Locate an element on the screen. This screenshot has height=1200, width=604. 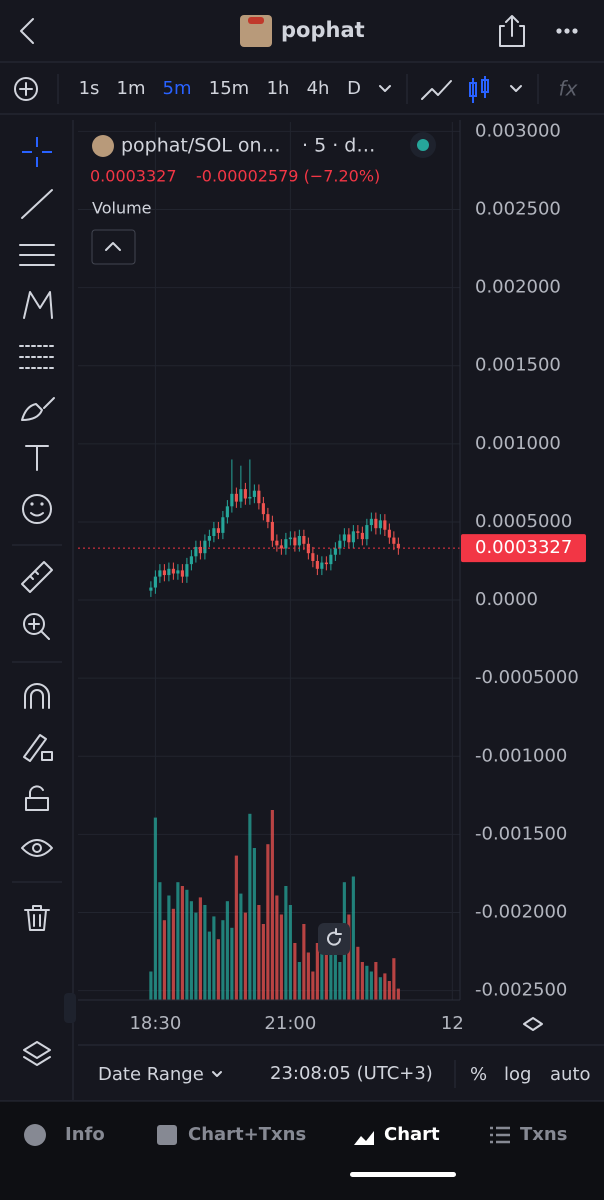
back-button is located at coordinates (27, 31).